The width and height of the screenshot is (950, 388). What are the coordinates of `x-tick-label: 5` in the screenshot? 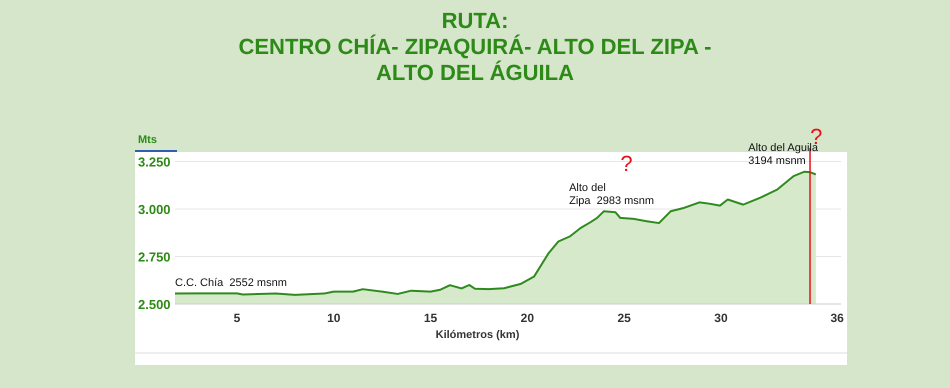 It's located at (237, 318).